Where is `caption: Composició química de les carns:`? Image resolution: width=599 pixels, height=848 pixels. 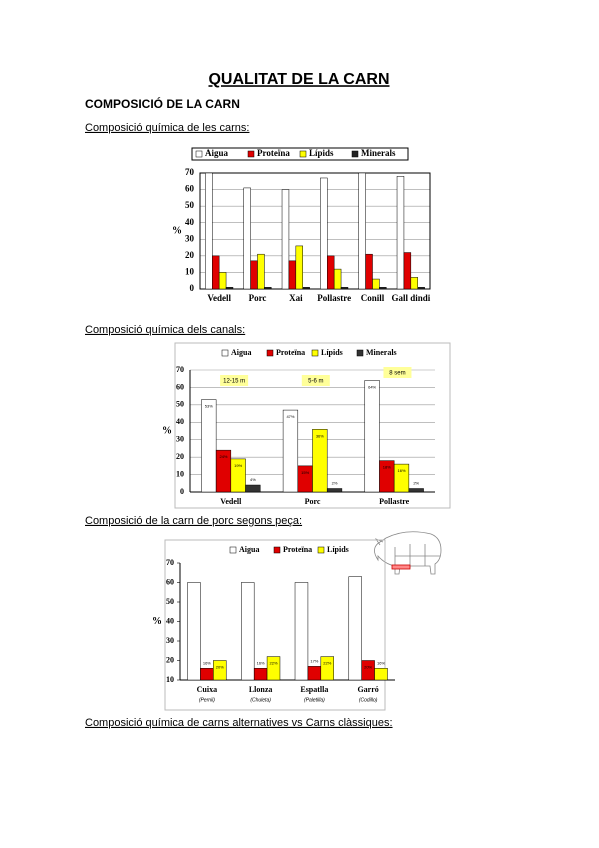 caption: Composició química de les carns: is located at coordinates (167, 128).